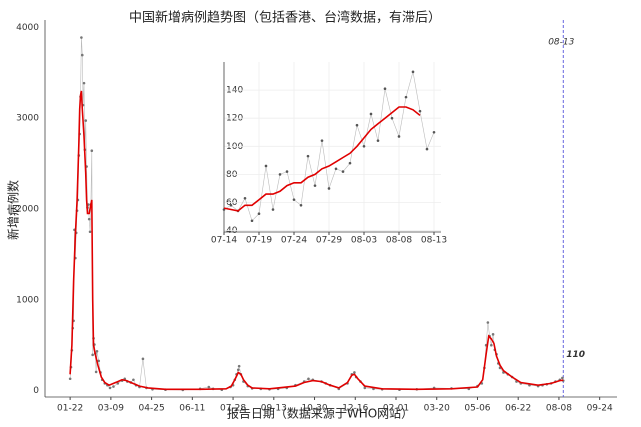 Image resolution: width=641 pixels, height=427 pixels. Describe the element at coordinates (36, 391) in the screenshot. I see `y-tick-label: 0` at that location.